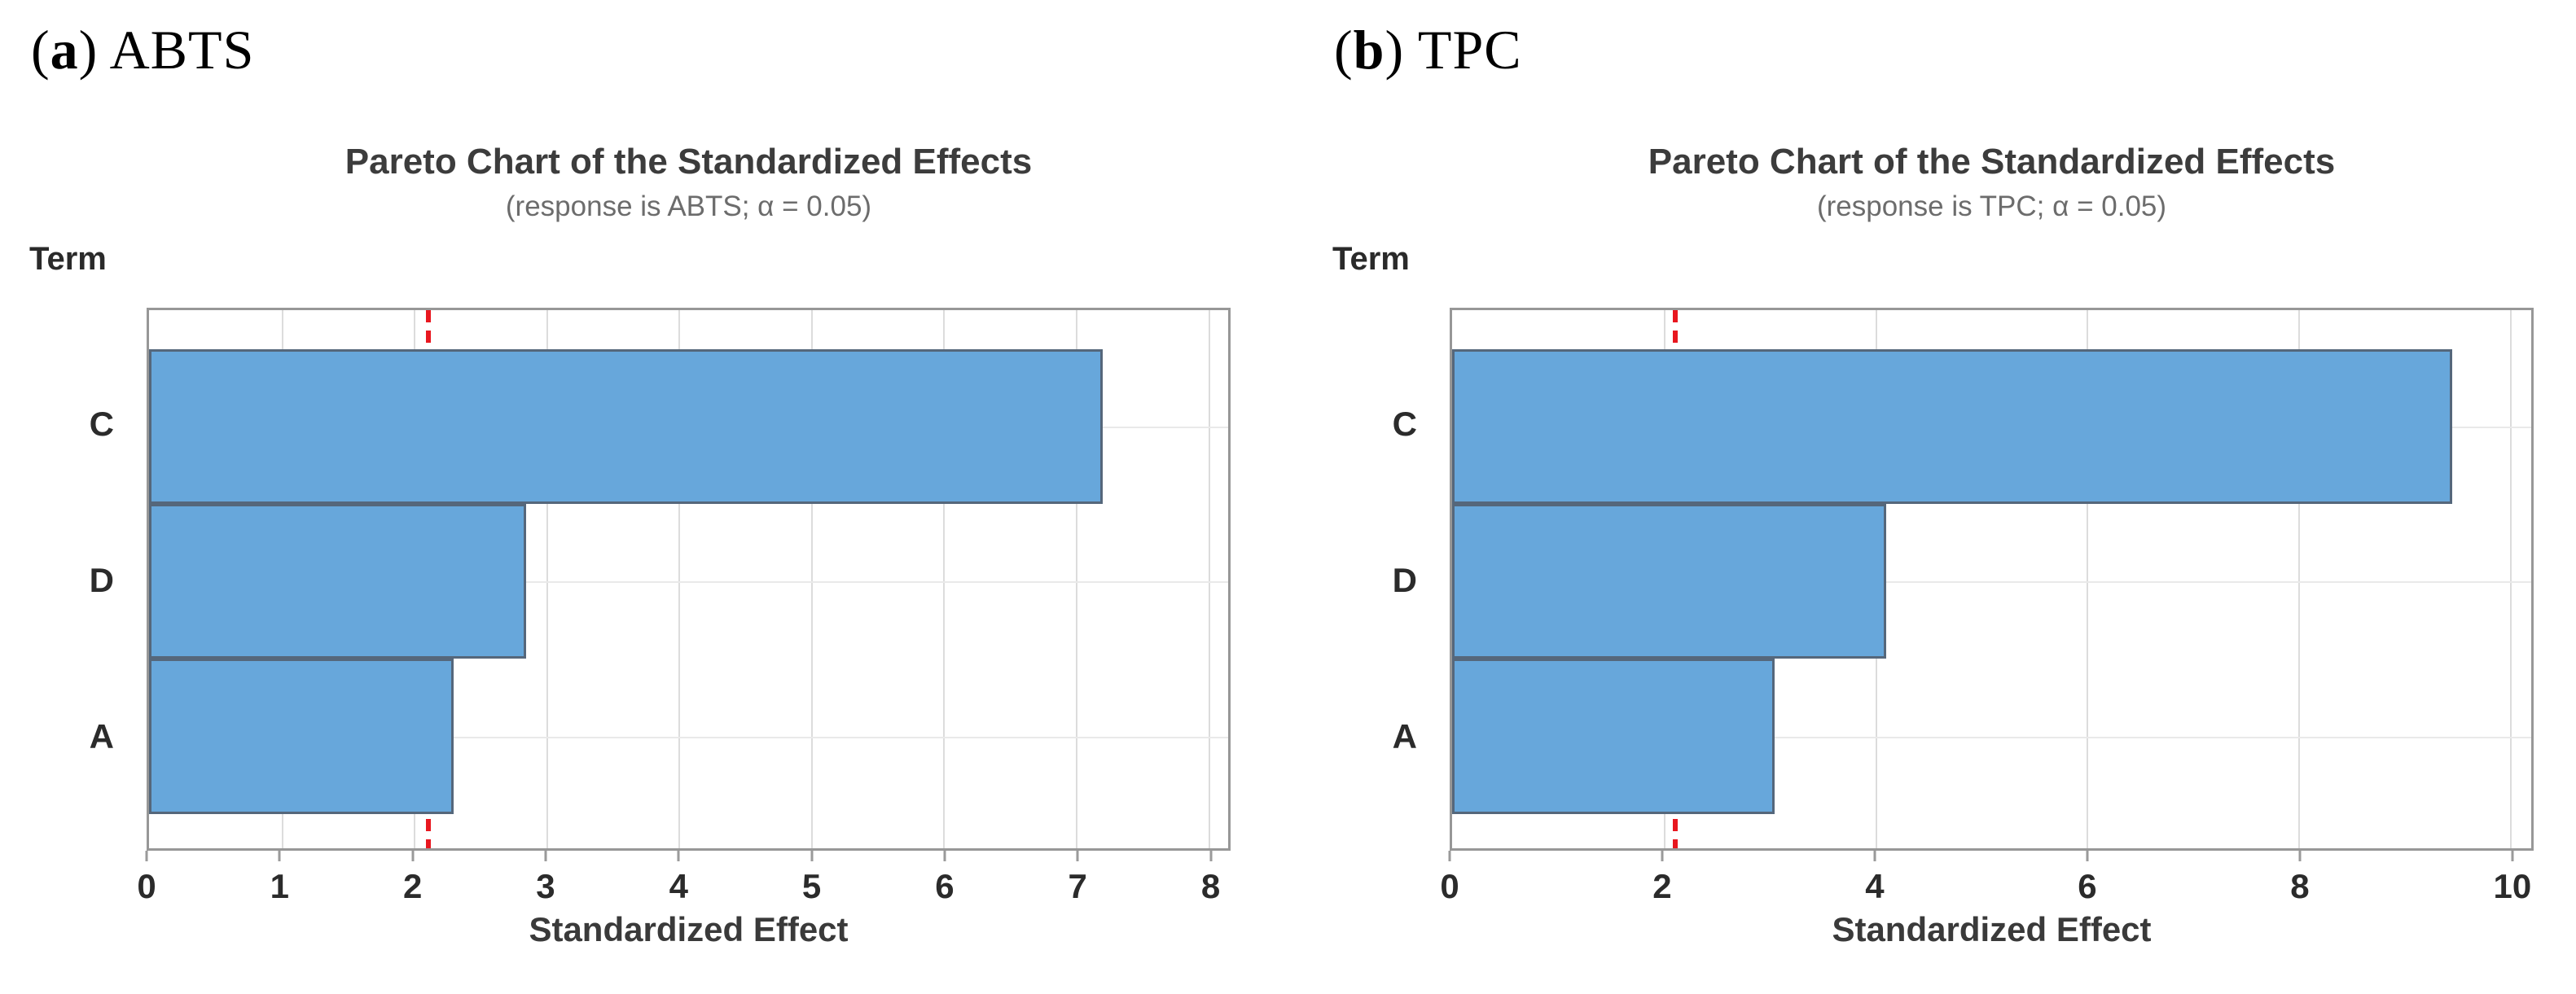  I want to click on x-tick-label: 1, so click(279, 886).